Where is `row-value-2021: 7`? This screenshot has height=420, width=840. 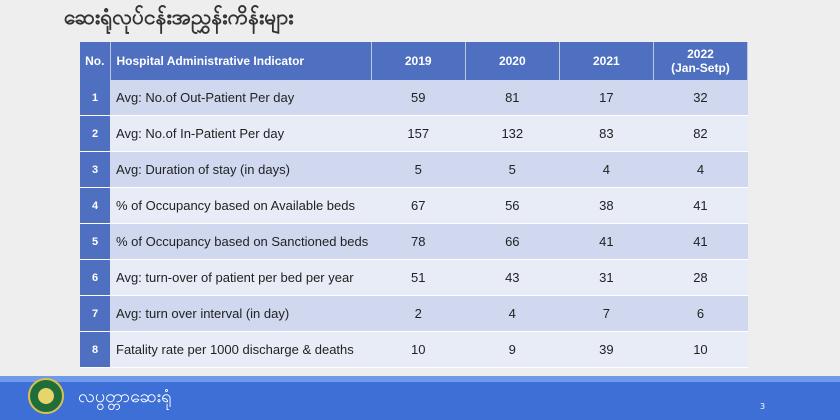
row-value-2021: 7 is located at coordinates (606, 313).